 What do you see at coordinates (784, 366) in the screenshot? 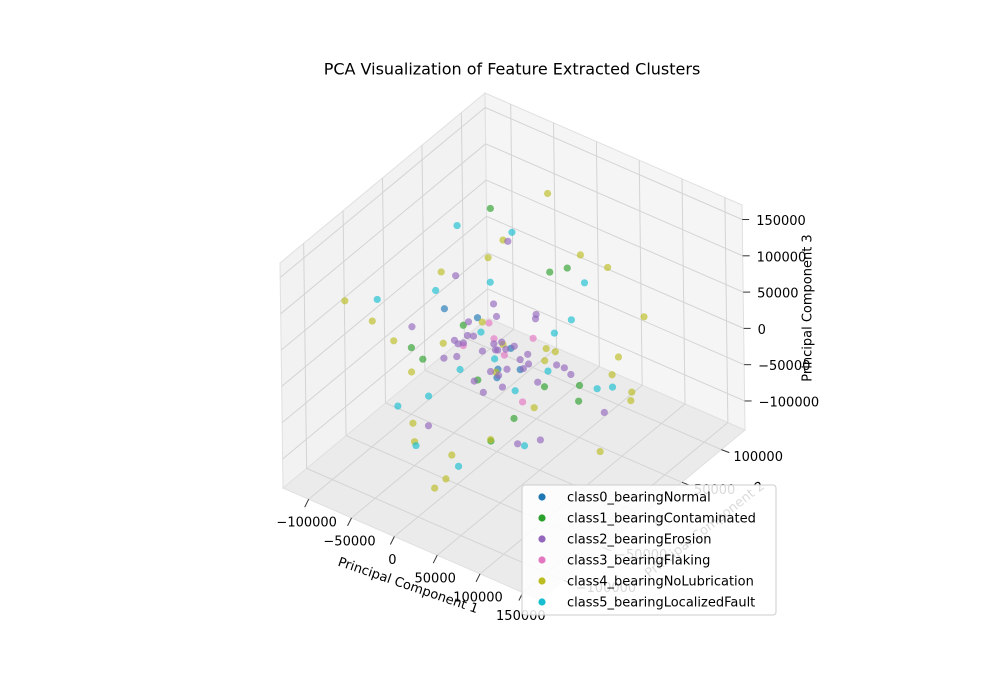
I see `z-tick-label: −50000` at bounding box center [784, 366].